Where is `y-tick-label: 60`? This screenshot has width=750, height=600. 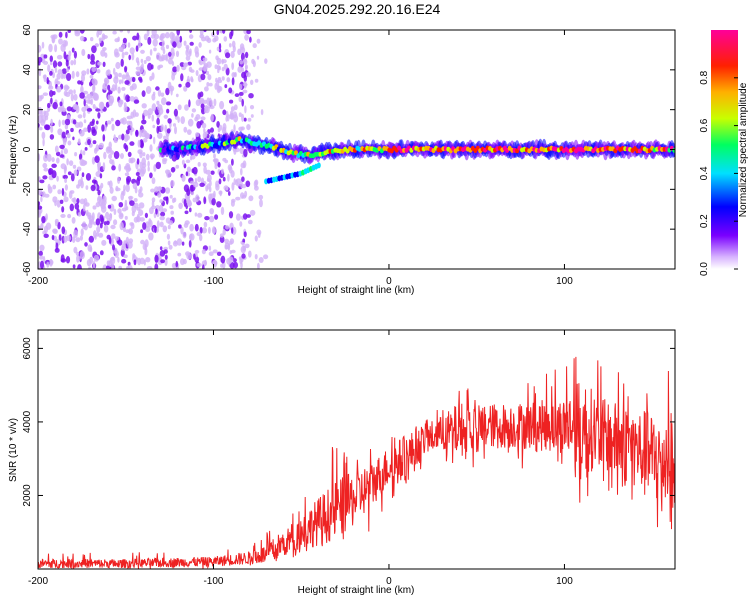
y-tick-label: 60 is located at coordinates (27, 30).